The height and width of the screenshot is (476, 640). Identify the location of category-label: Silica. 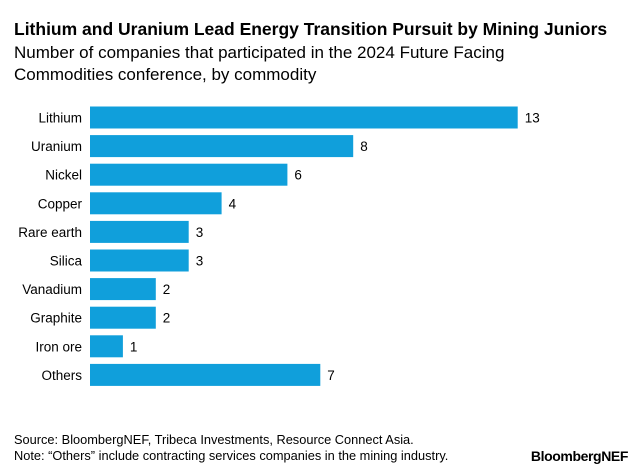
(66, 261).